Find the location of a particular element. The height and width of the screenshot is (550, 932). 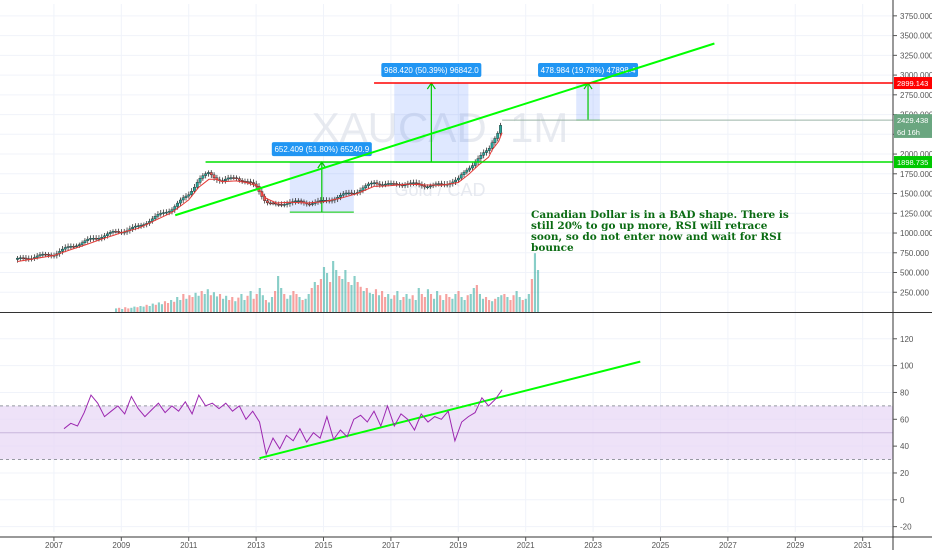

price-tag-label: 2429.438 is located at coordinates (912, 120).